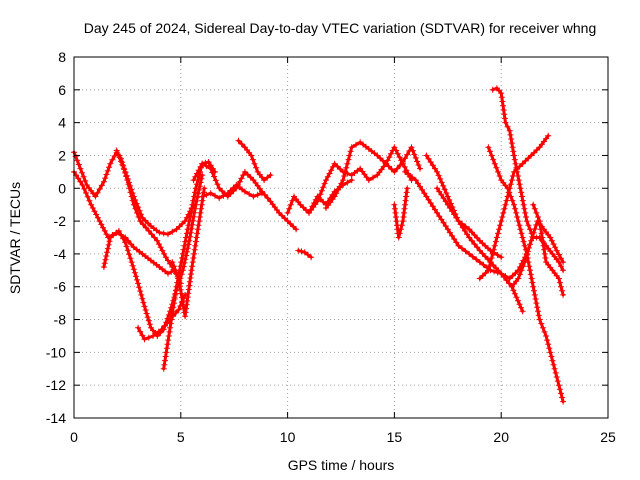 The image size is (640, 480). I want to click on y-tick-label: 2, so click(62, 155).